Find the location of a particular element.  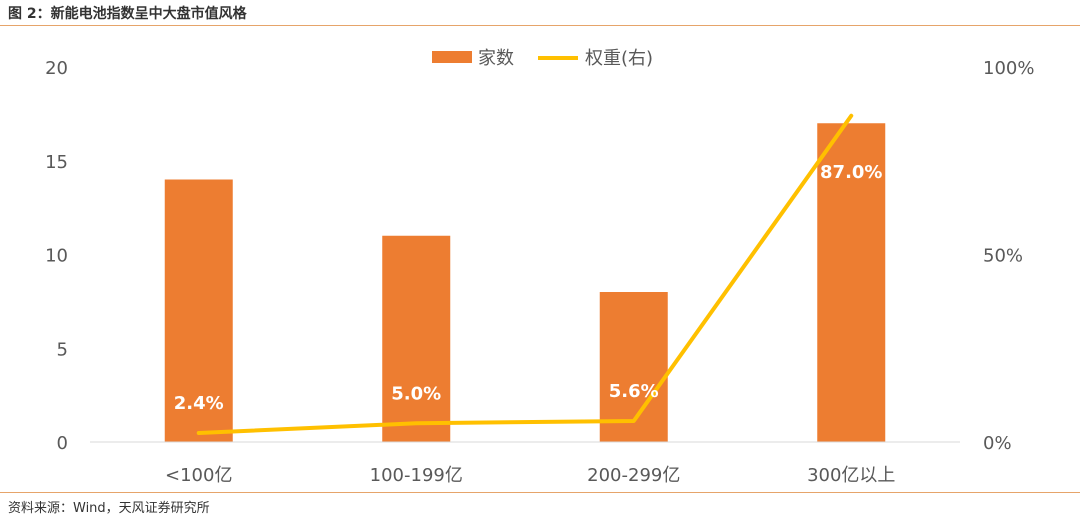

y-tick-label: 5 is located at coordinates (62, 349).